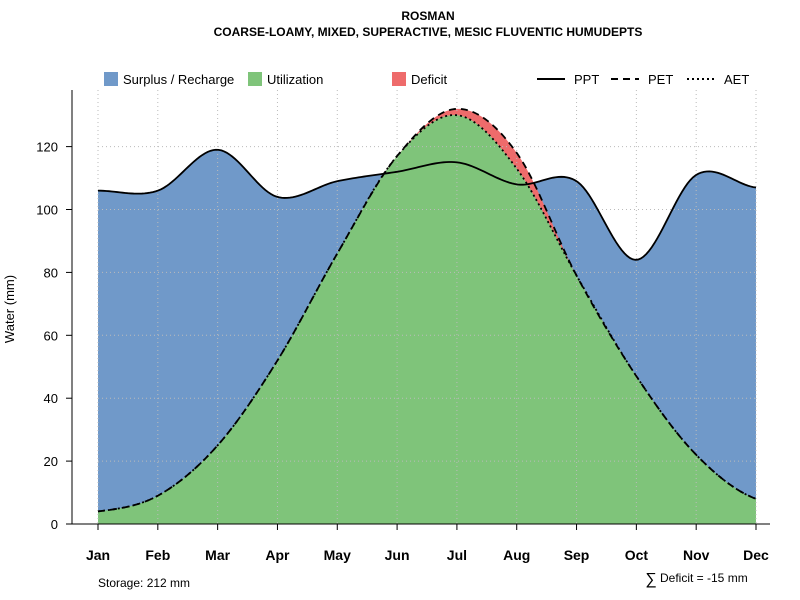 The image size is (800, 600). I want to click on x-tick-label-feb: Feb, so click(157, 555).